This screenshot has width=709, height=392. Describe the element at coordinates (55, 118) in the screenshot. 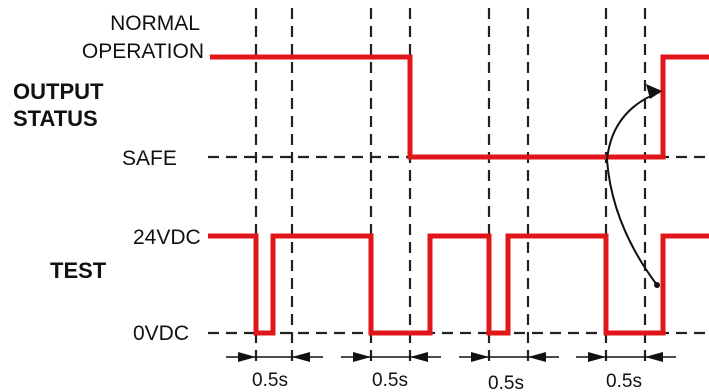

I see `output-status-label-line2: STATUS` at that location.